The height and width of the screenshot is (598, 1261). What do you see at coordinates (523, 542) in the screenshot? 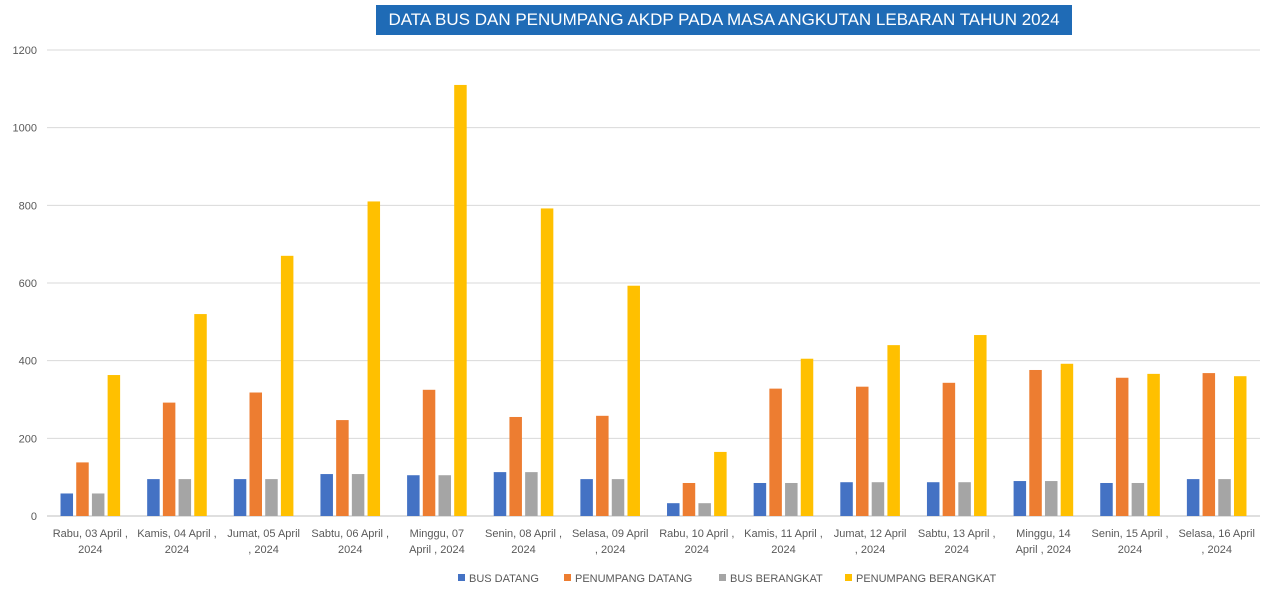
I see `x-tick-label: Senin, 08 April , 2024` at bounding box center [523, 542].